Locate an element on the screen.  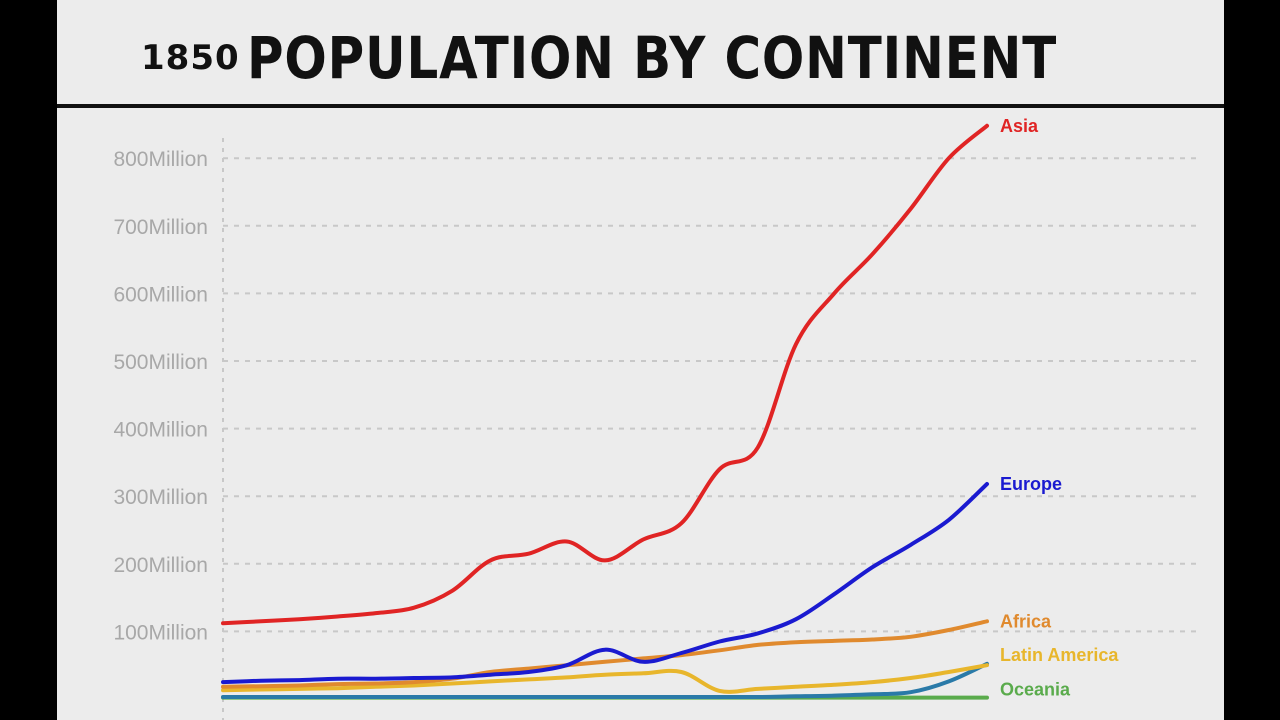
y-tick-label: 800Million is located at coordinates (160, 159).